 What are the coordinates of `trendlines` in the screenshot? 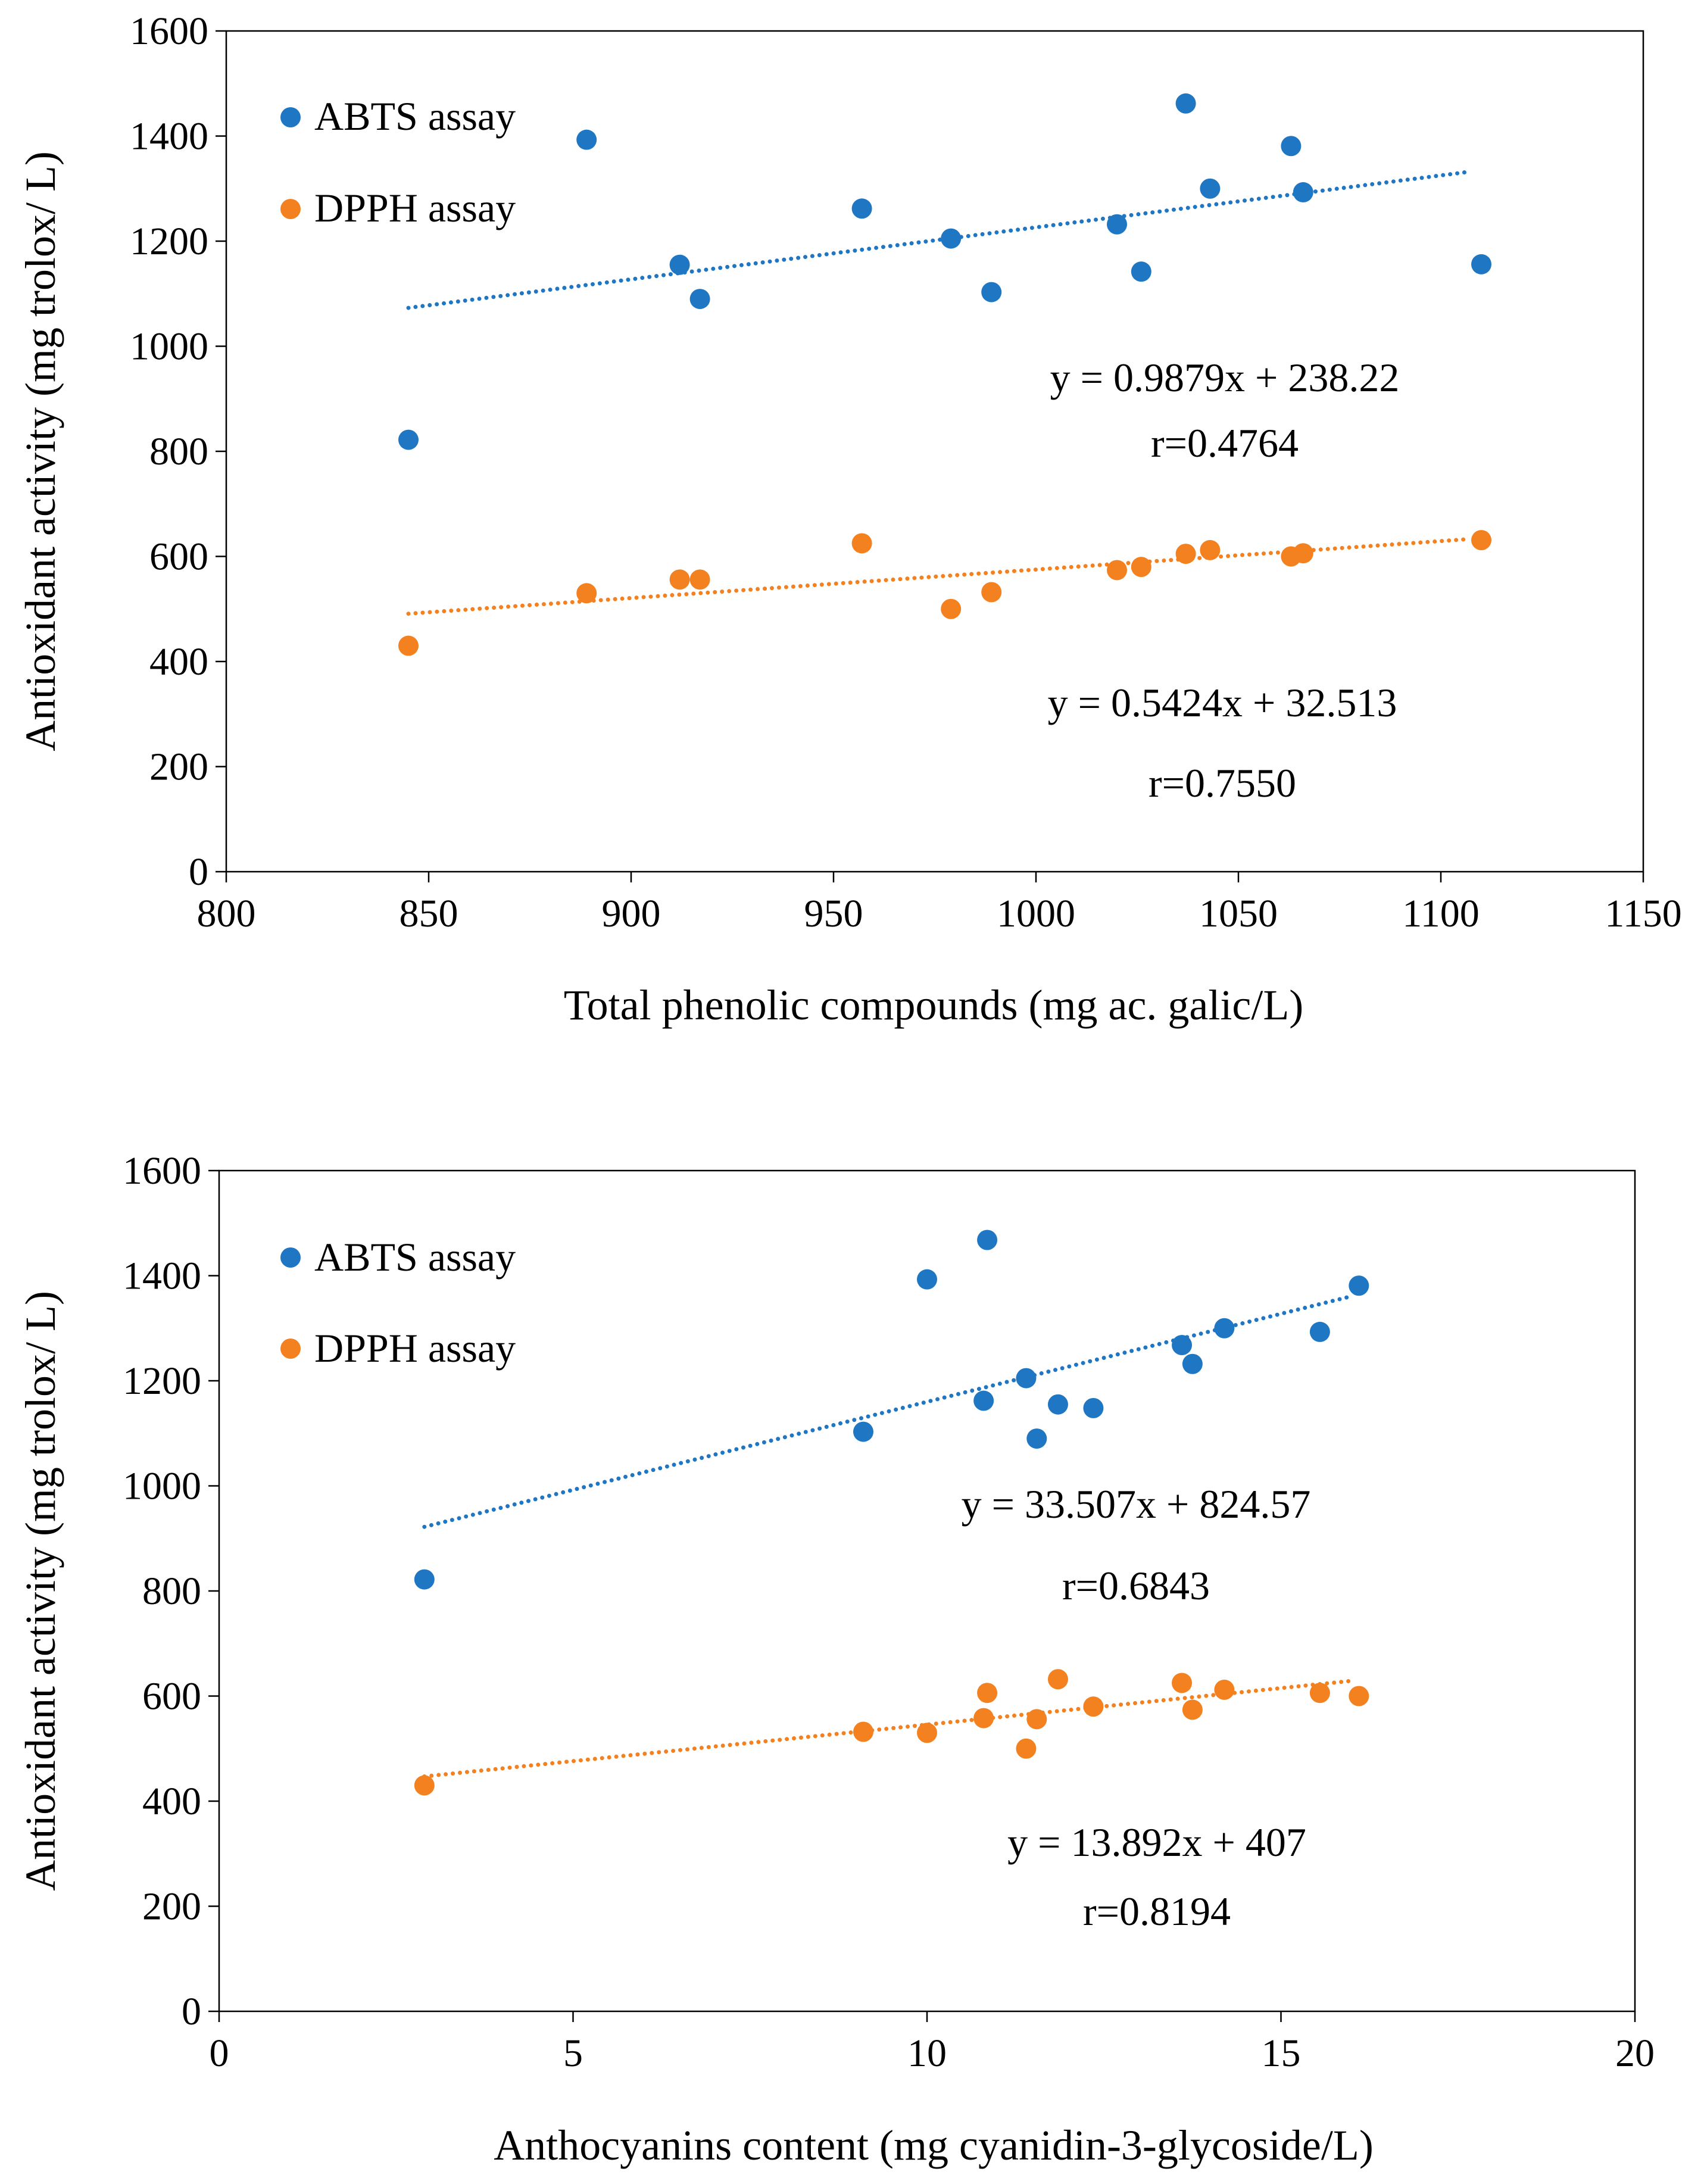 It's located at (888, 1536).